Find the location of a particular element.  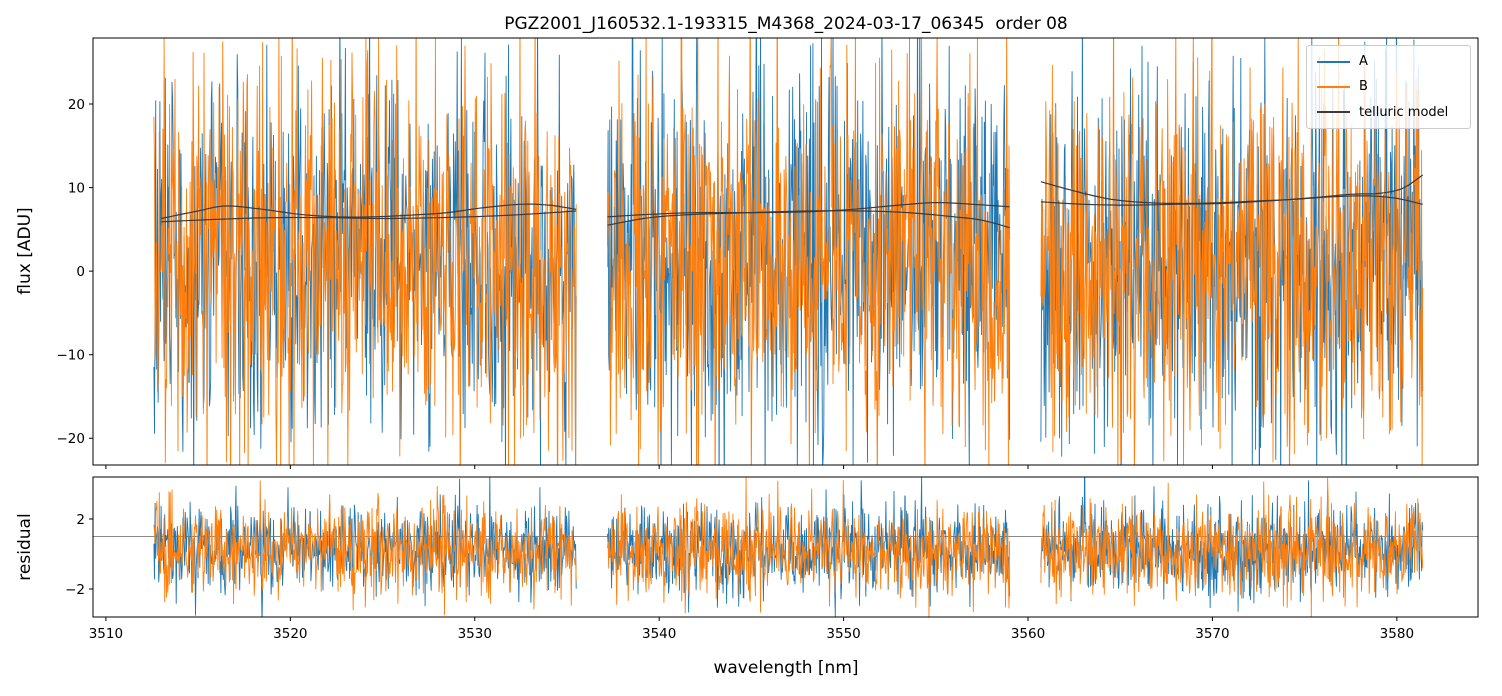

y-tick-label: 20 is located at coordinates (76, 105).